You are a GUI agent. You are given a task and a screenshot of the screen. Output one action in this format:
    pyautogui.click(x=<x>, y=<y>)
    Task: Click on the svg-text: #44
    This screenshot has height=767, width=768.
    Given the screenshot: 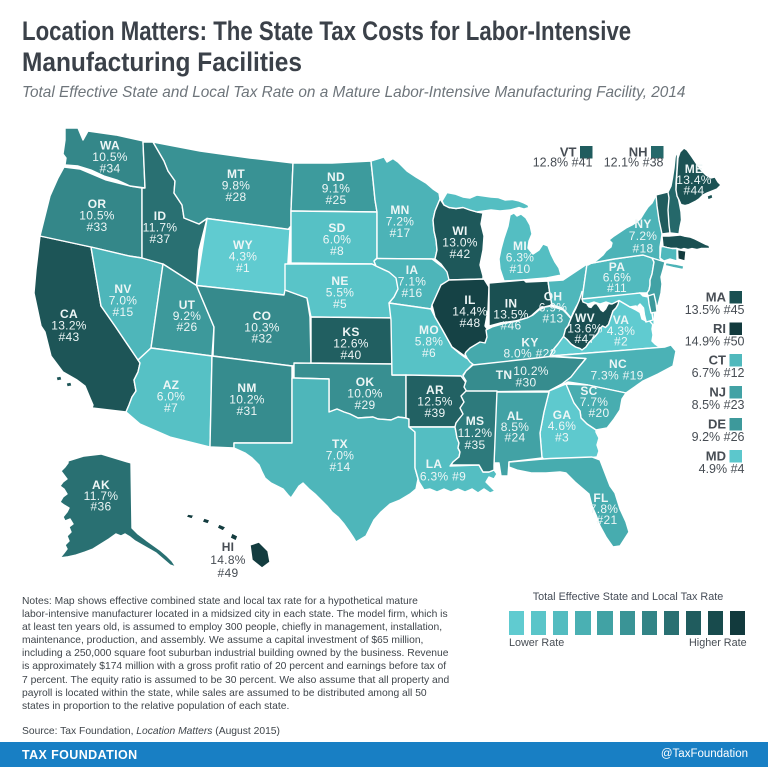 What is the action you would take?
    pyautogui.click(x=694, y=191)
    